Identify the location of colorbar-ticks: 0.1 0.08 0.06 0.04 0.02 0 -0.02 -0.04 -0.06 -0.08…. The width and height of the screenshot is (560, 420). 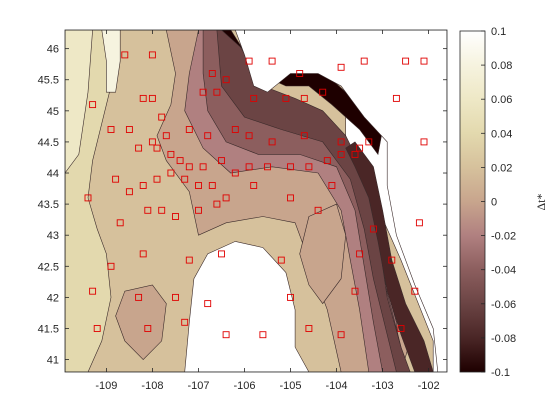
(498, 202).